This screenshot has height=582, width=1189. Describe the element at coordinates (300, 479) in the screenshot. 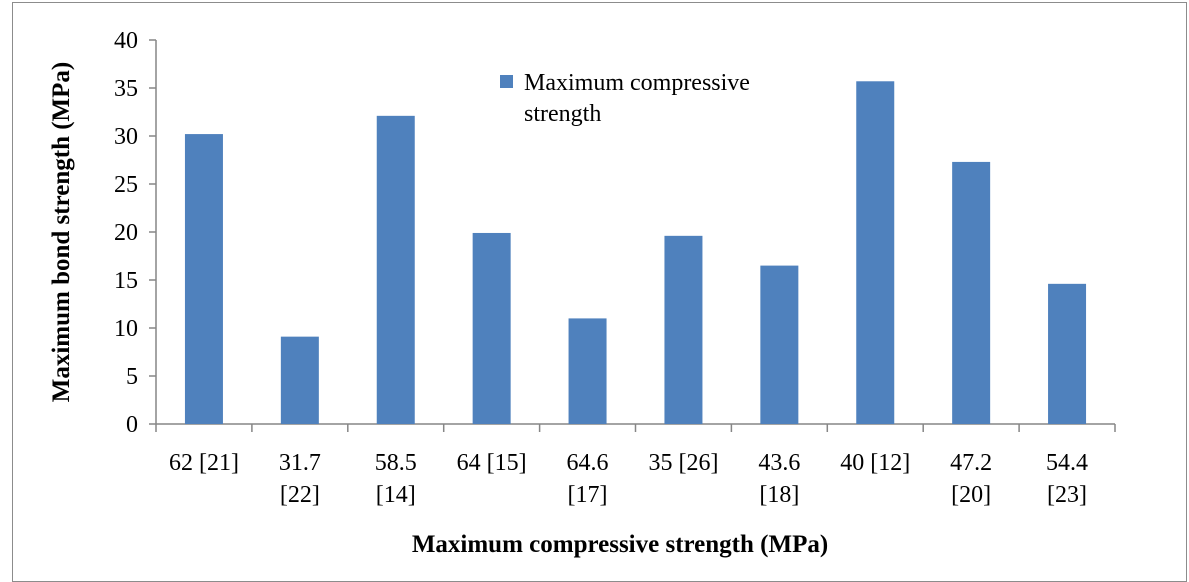

I see `x-tick-label: 31.7 [22]` at that location.